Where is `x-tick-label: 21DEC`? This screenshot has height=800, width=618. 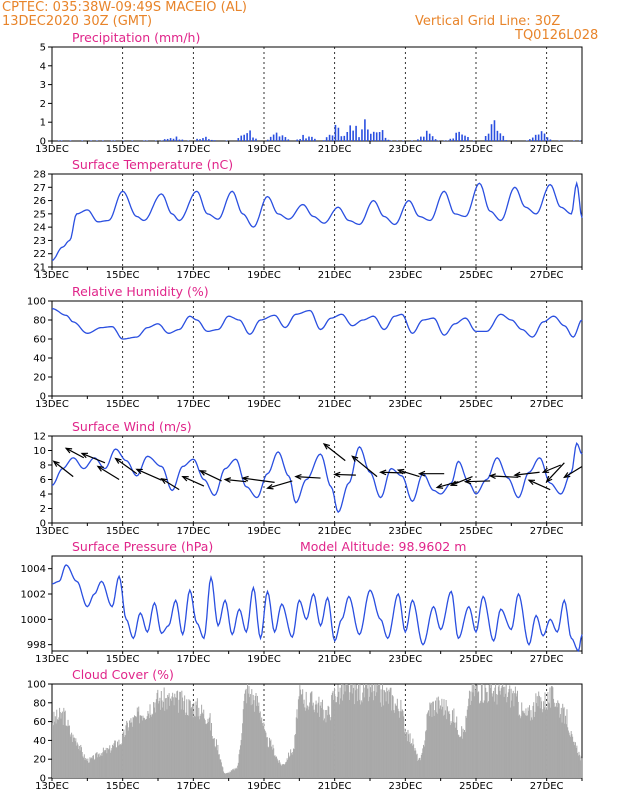
x-tick-label: 21DEC is located at coordinates (335, 404).